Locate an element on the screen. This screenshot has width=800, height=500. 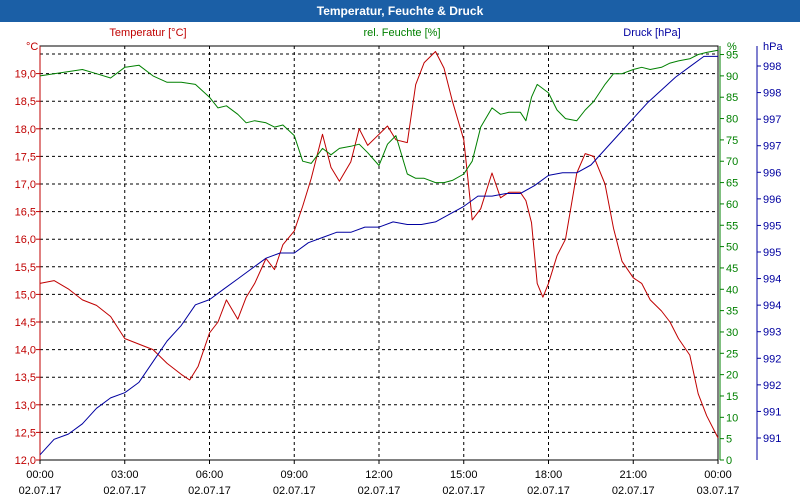
humidity-tick-label: 40 is located at coordinates (732, 290).